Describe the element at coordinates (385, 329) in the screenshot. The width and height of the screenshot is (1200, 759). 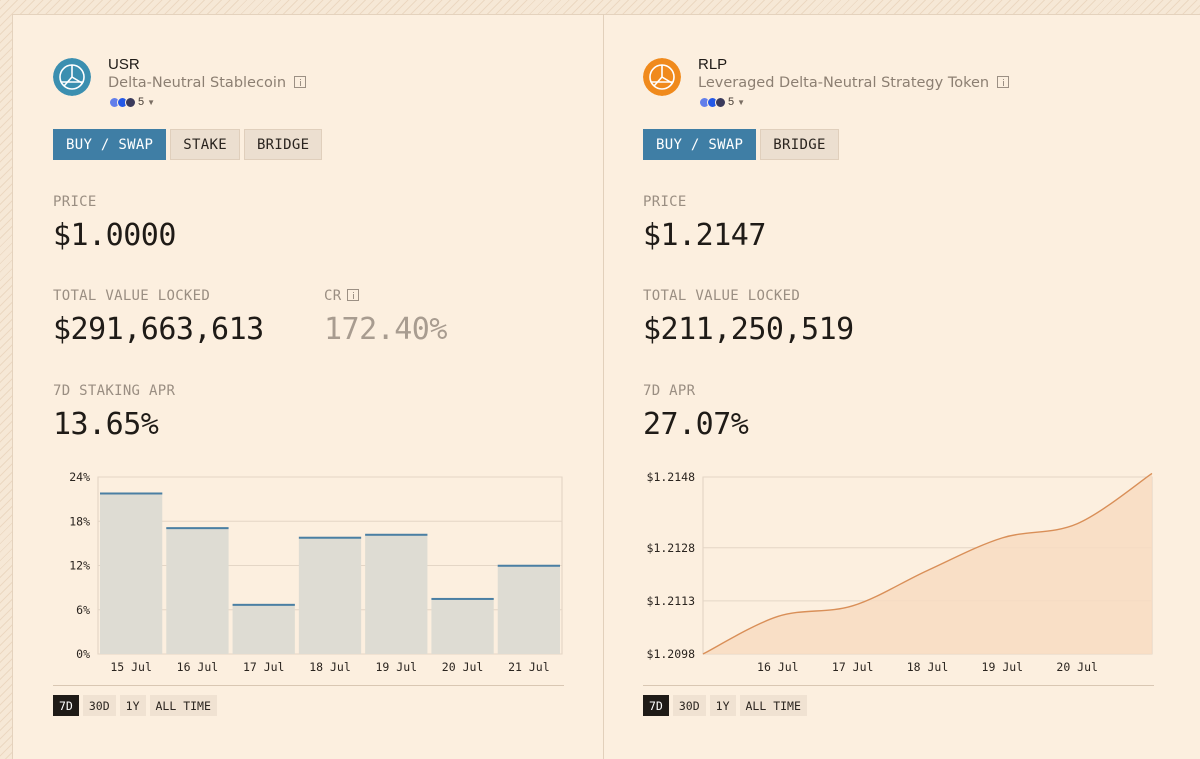
I see `cr-value: 172.40%` at that location.